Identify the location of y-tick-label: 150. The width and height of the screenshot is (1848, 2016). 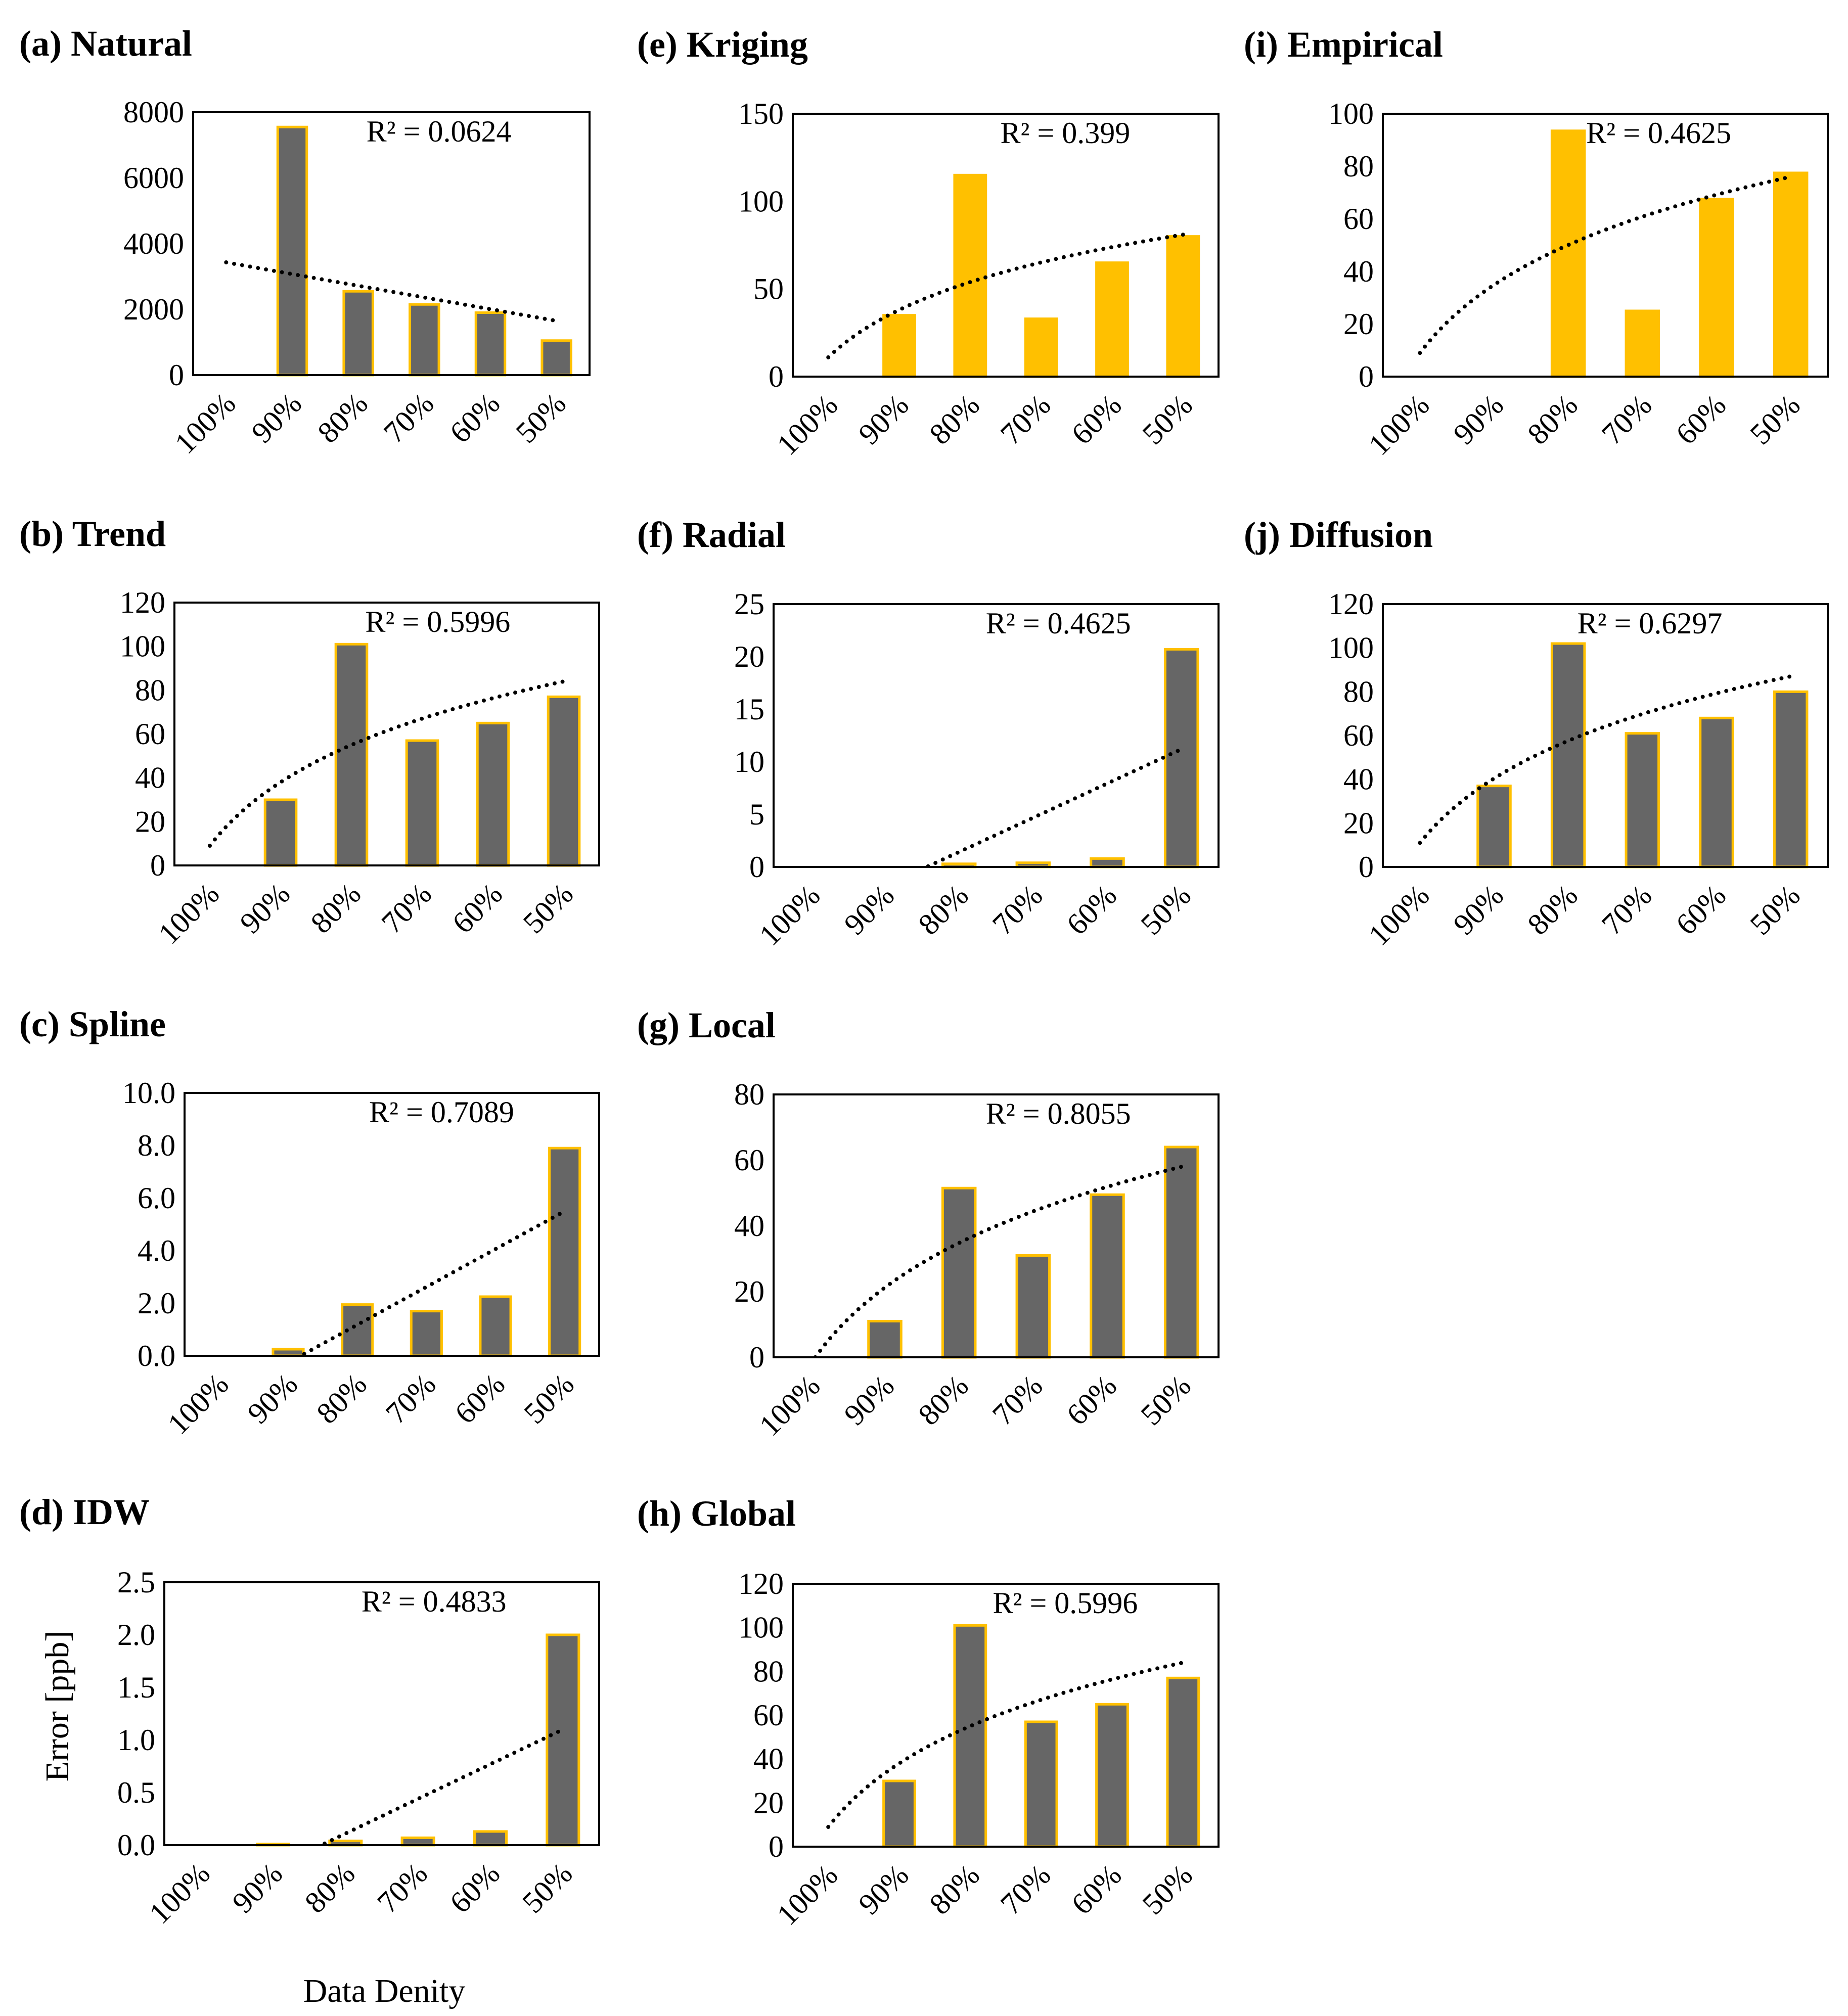
(761, 114).